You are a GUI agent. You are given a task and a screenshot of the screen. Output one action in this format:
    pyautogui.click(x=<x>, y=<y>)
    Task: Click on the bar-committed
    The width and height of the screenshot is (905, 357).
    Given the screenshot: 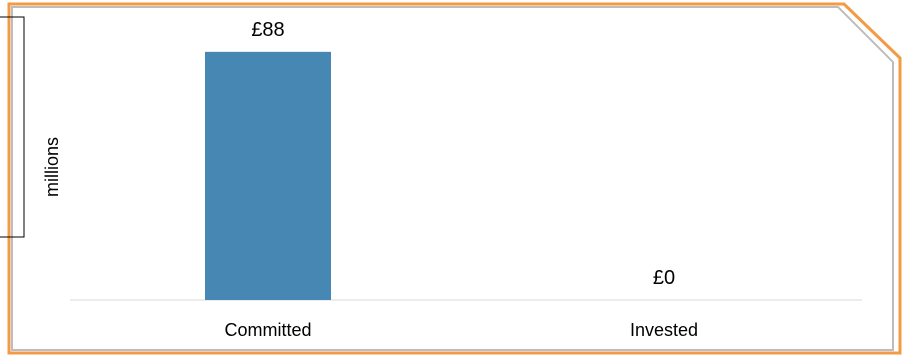 What is the action you would take?
    pyautogui.click(x=268, y=176)
    